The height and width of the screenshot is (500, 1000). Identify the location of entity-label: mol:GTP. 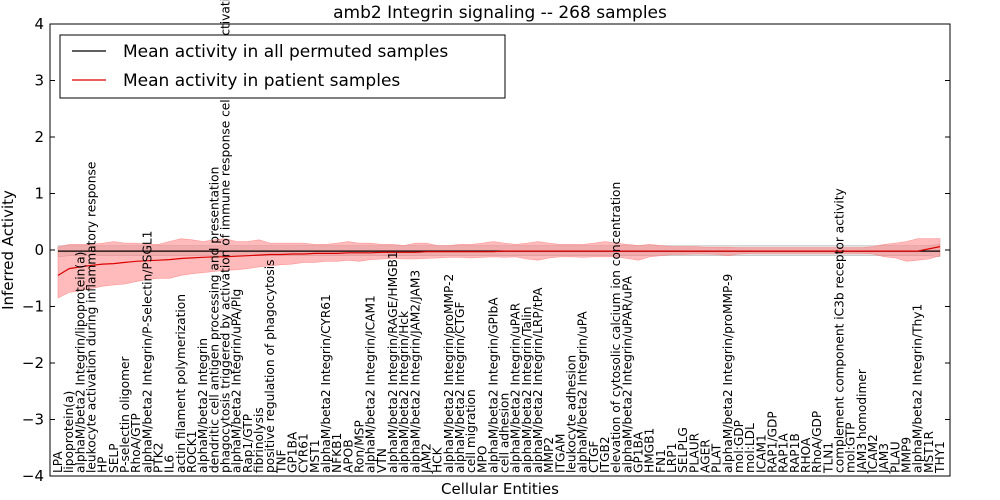
(851, 447).